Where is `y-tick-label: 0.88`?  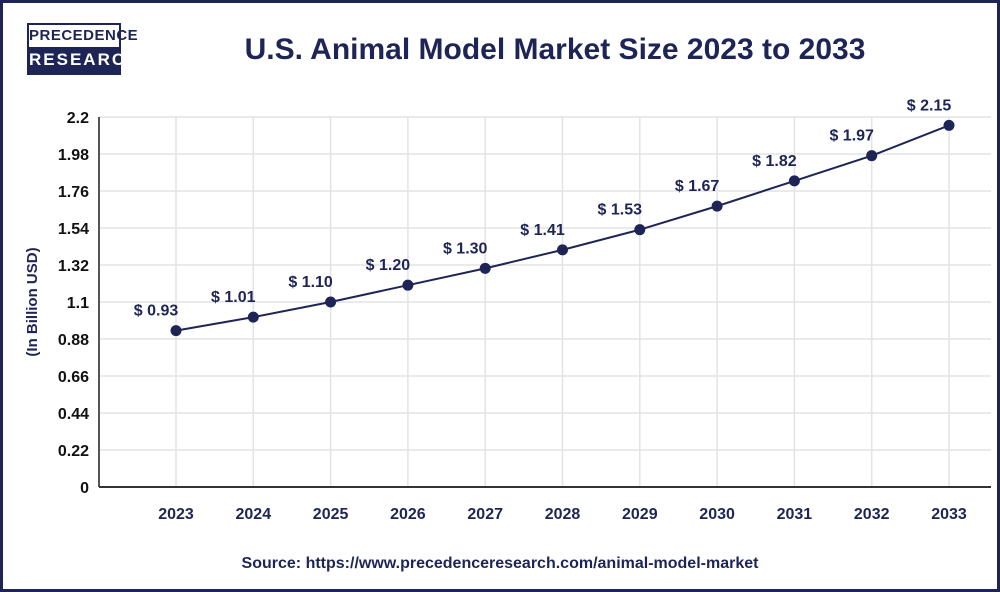
y-tick-label: 0.88 is located at coordinates (73, 340).